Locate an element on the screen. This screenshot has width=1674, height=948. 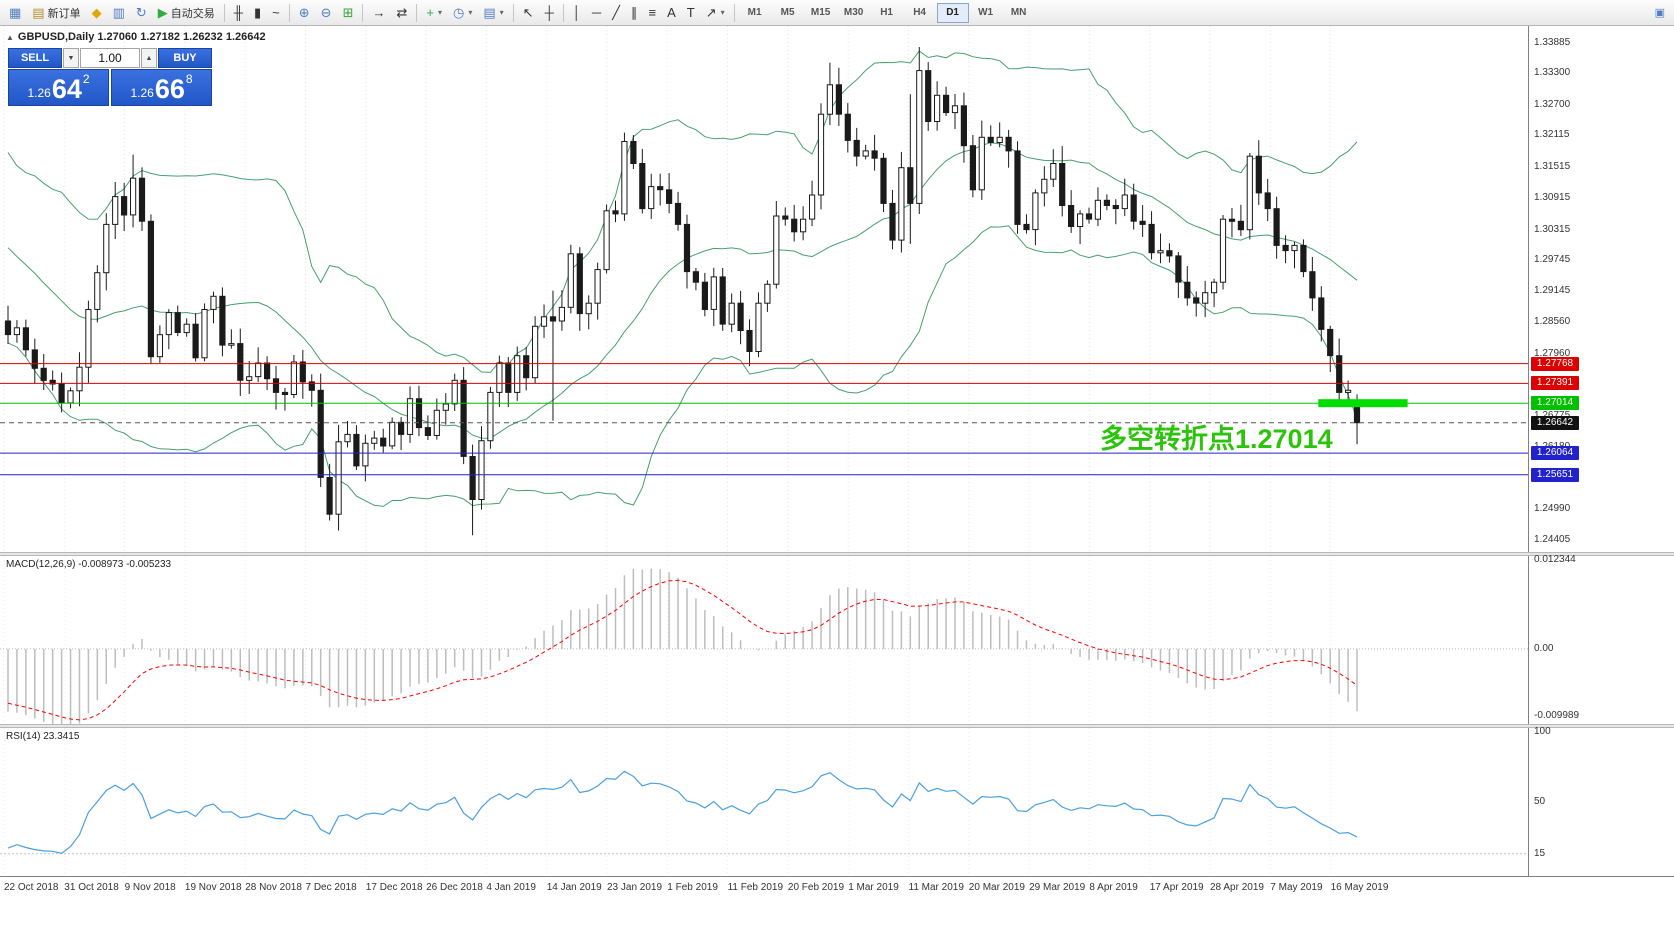
cursor-tool: ↖ is located at coordinates (528, 13).